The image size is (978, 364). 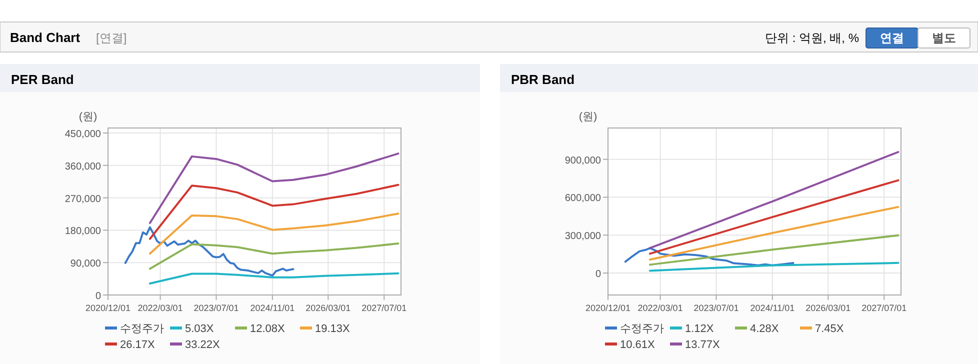 What do you see at coordinates (203, 345) in the screenshot?
I see `legend-label: 33.22X` at bounding box center [203, 345].